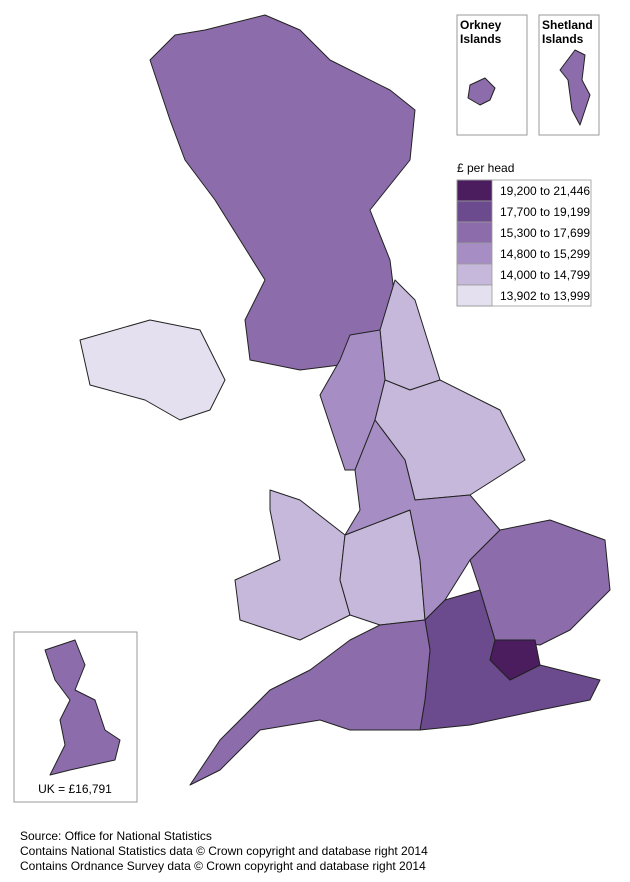  What do you see at coordinates (545, 296) in the screenshot?
I see `legend-label: 13,902 to 13,999` at bounding box center [545, 296].